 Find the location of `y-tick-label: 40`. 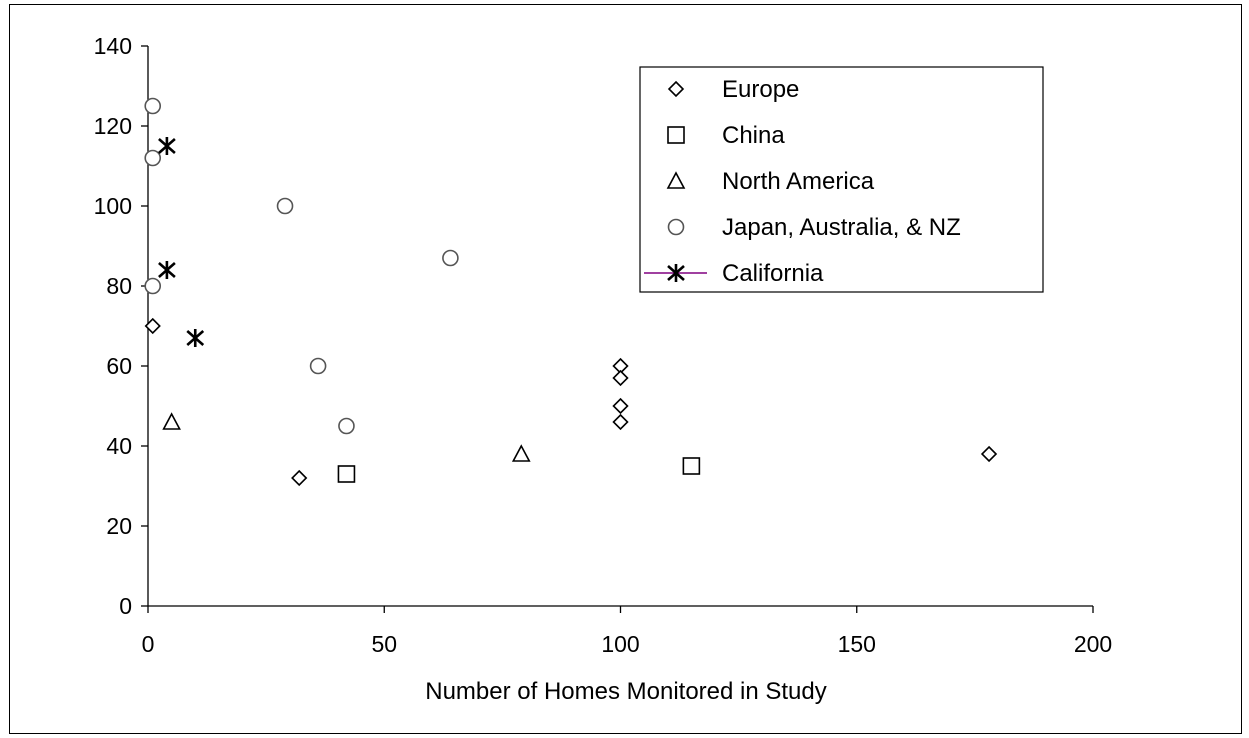

y-tick-label: 40 is located at coordinates (119, 446).